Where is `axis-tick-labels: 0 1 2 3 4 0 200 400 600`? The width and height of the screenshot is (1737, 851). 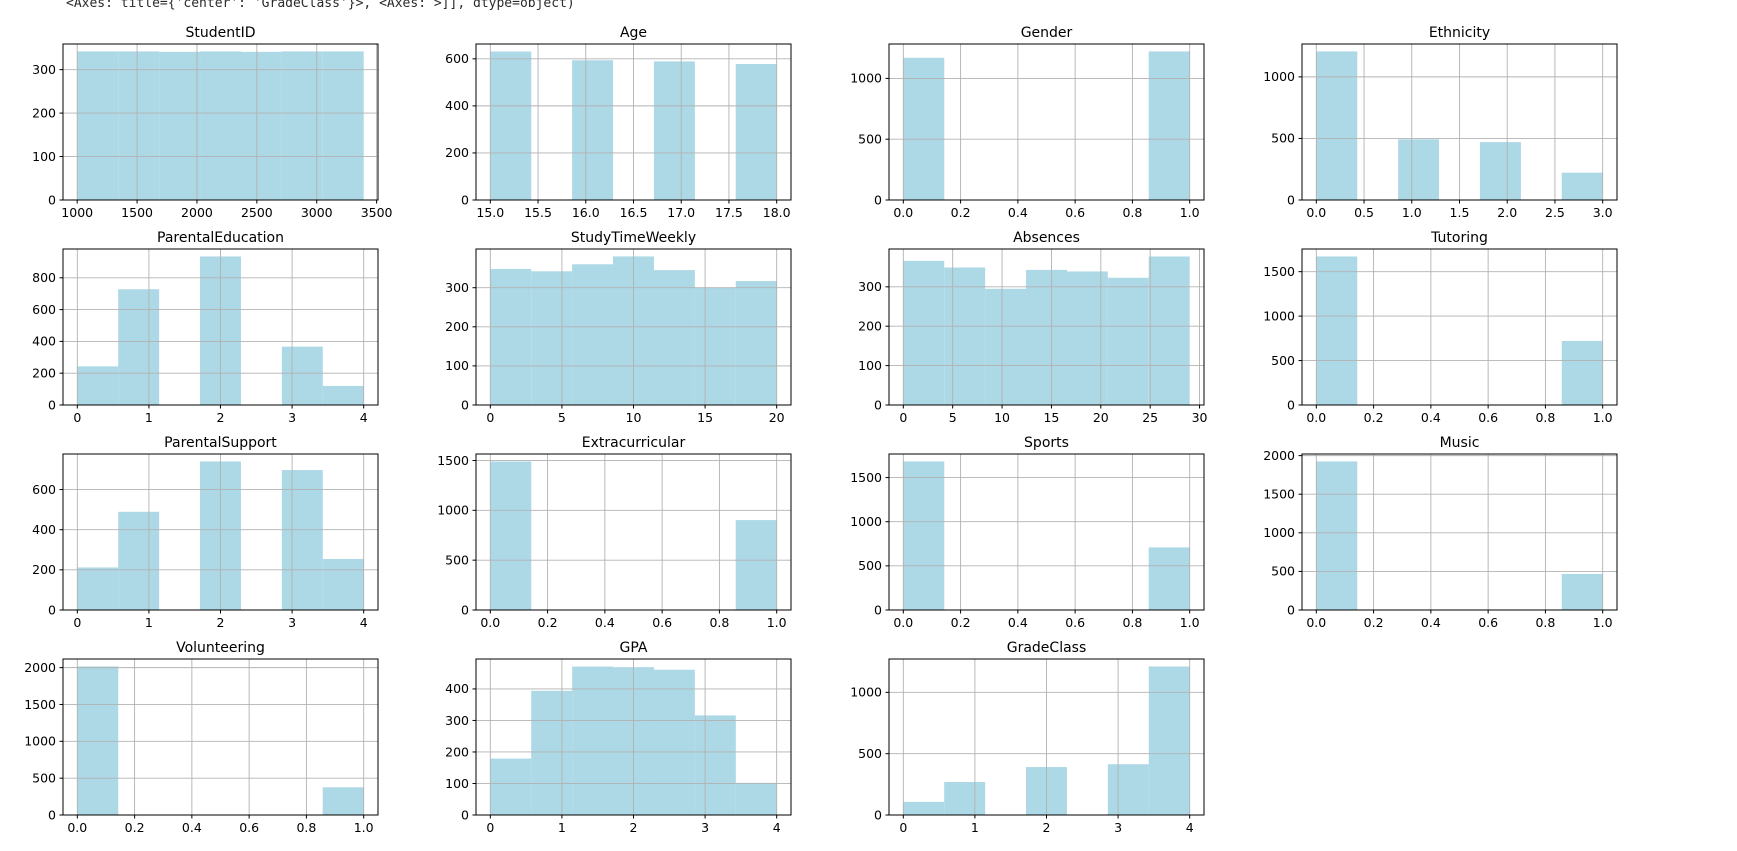
axis-tick-labels: 0 1 2 3 4 0 200 400 600 is located at coordinates (200, 556).